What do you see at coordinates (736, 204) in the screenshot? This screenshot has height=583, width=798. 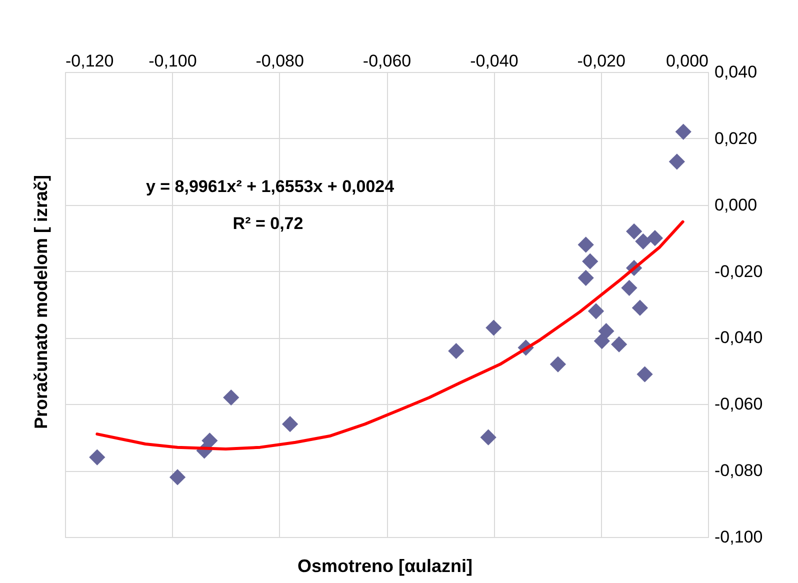 I see `y-tick-label: 0,000` at bounding box center [736, 204].